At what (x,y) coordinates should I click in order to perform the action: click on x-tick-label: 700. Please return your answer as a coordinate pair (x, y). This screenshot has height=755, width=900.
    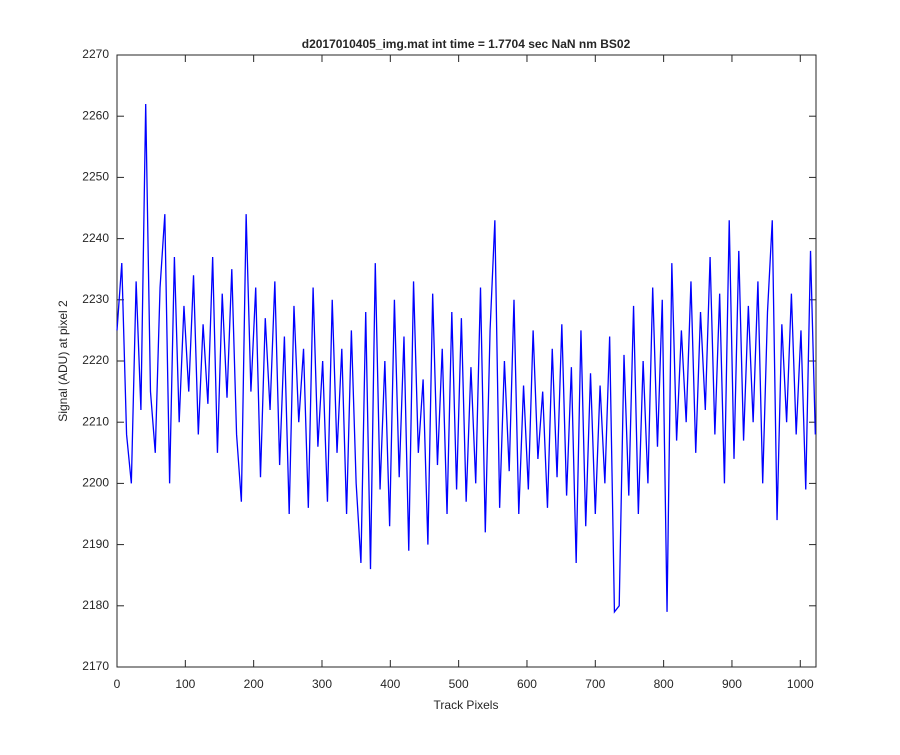
    Looking at the image, I should click on (595, 684).